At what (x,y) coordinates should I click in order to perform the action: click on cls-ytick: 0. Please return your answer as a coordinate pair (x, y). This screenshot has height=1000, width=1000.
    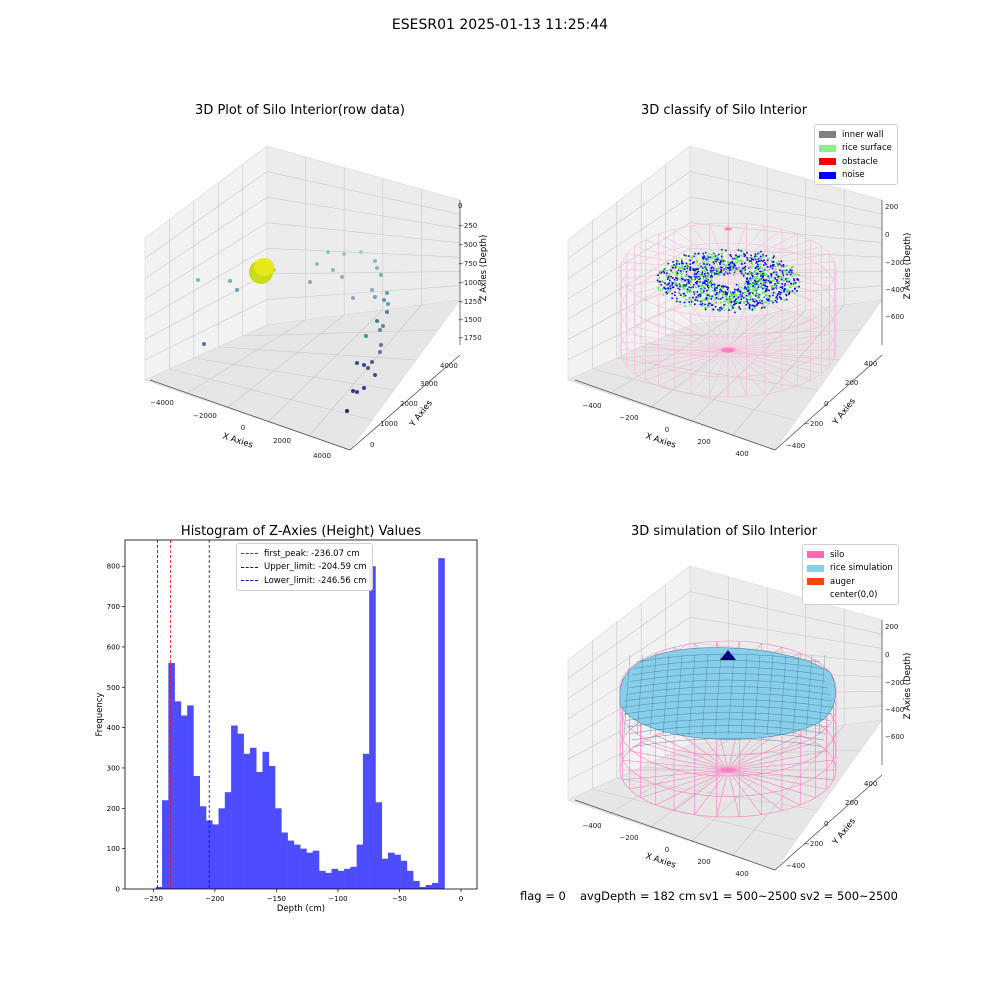
    Looking at the image, I should click on (826, 404).